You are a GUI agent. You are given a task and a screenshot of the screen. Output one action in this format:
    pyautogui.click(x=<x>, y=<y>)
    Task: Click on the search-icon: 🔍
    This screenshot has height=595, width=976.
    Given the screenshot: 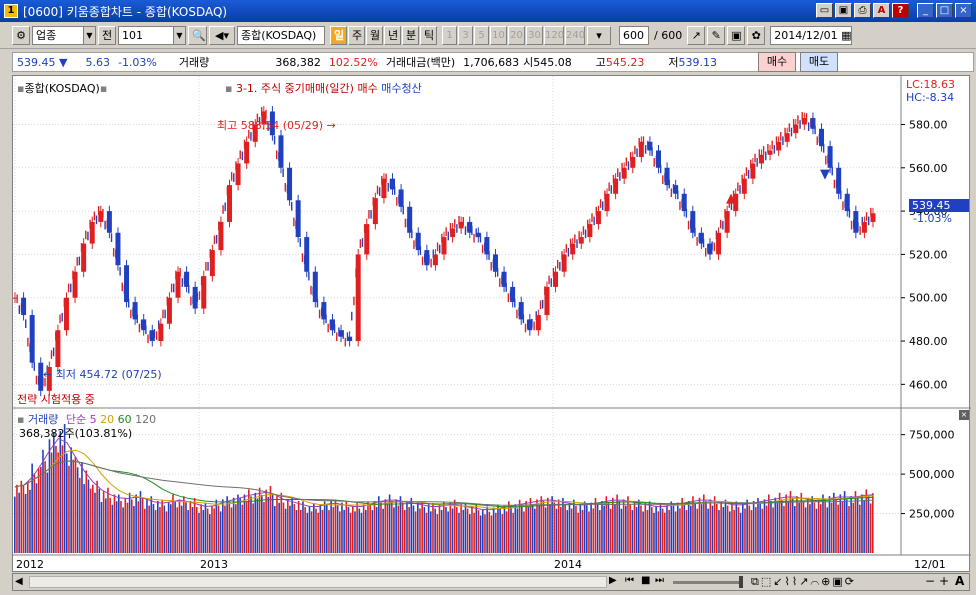 What is the action you would take?
    pyautogui.click(x=197, y=35)
    